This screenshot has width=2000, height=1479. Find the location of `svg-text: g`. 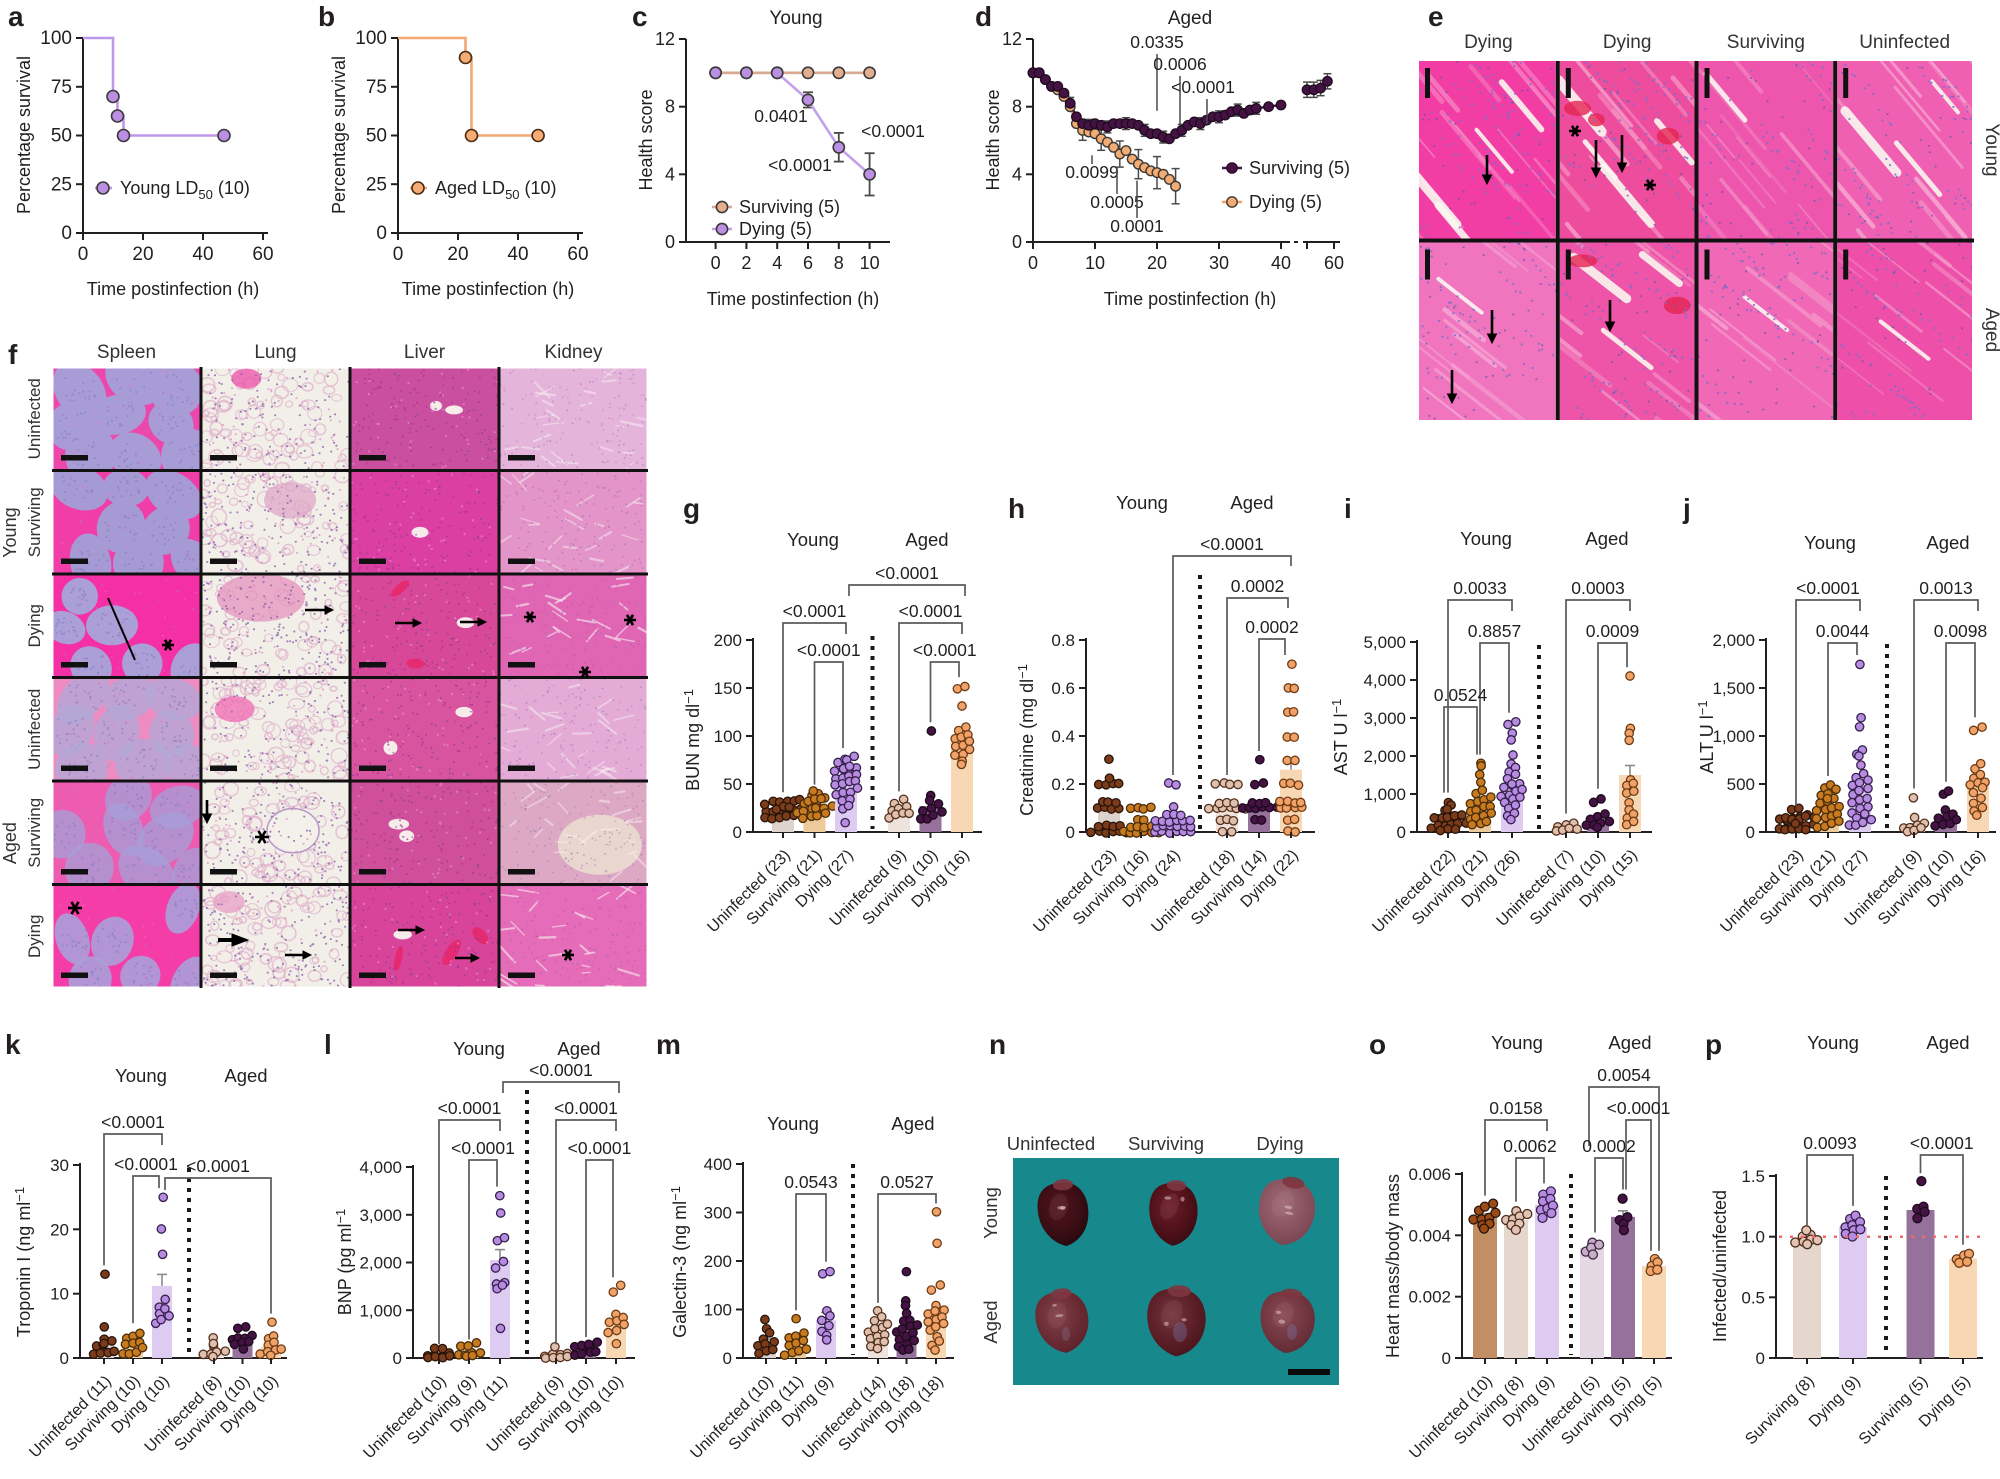

svg-text: g is located at coordinates (691, 508).